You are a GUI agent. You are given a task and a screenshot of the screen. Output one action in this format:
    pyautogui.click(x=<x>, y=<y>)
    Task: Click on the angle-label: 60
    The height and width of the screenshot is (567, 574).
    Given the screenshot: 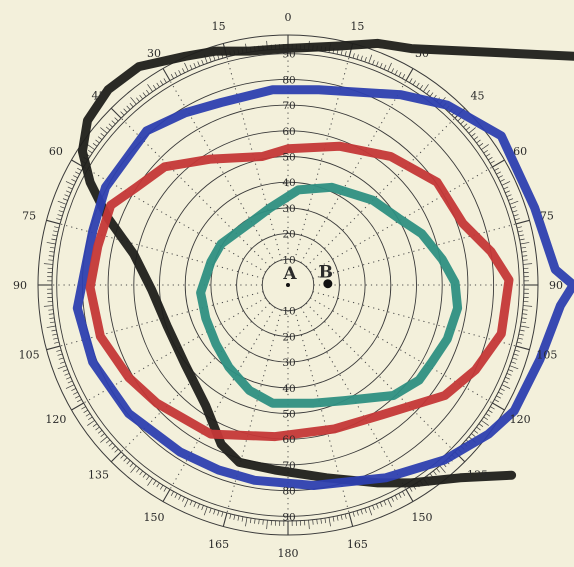 What is the action you would take?
    pyautogui.click(x=56, y=151)
    